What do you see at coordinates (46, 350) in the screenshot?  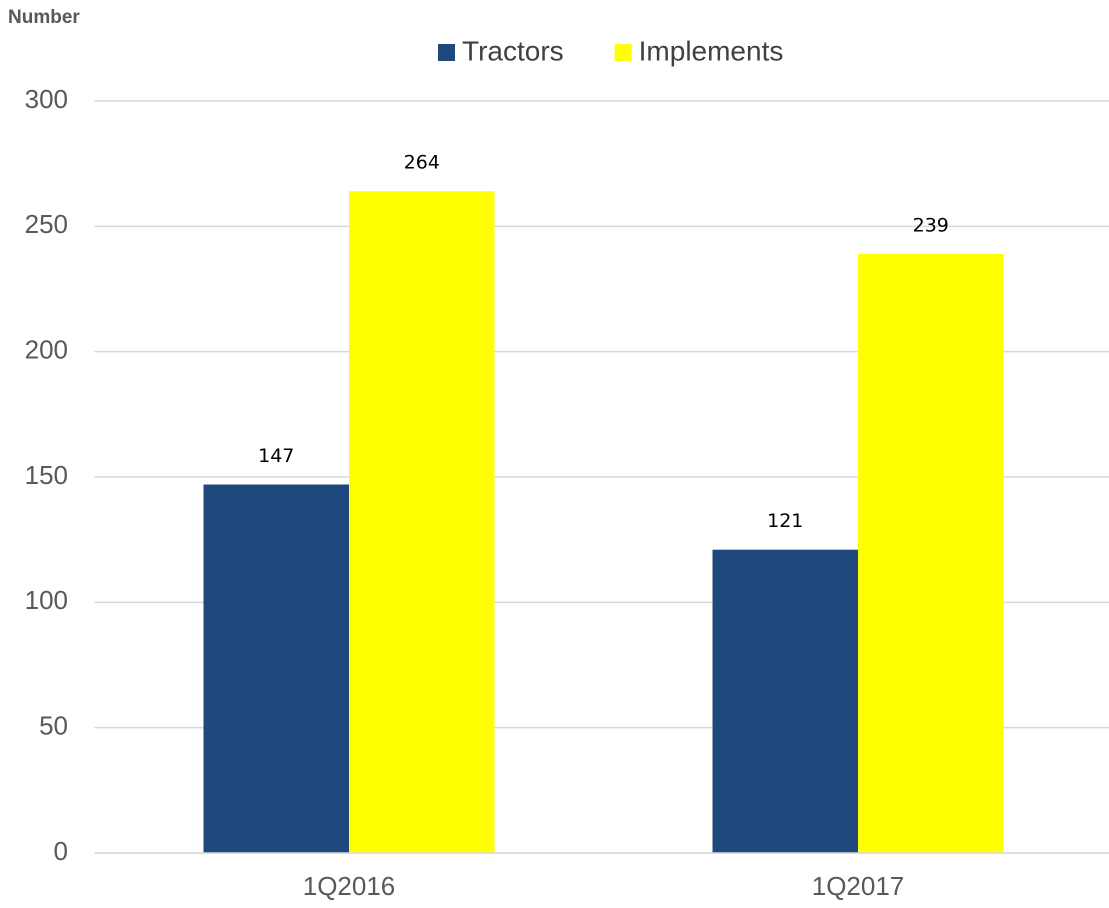 I see `y-tick-label: 200` at bounding box center [46, 350].